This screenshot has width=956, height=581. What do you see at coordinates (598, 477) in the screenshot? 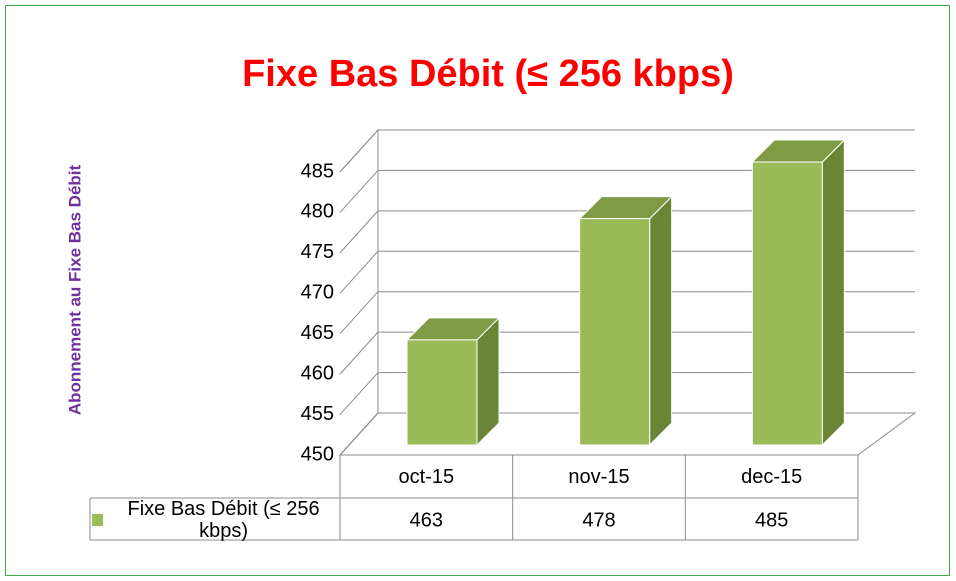
I see `x-tick-label: nov-15` at bounding box center [598, 477].